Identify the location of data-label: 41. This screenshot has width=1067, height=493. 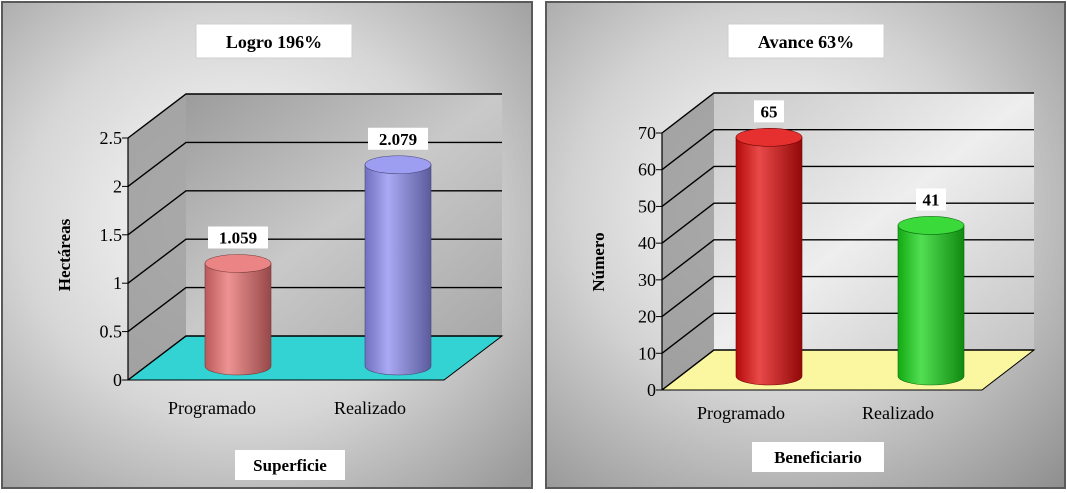
(931, 199).